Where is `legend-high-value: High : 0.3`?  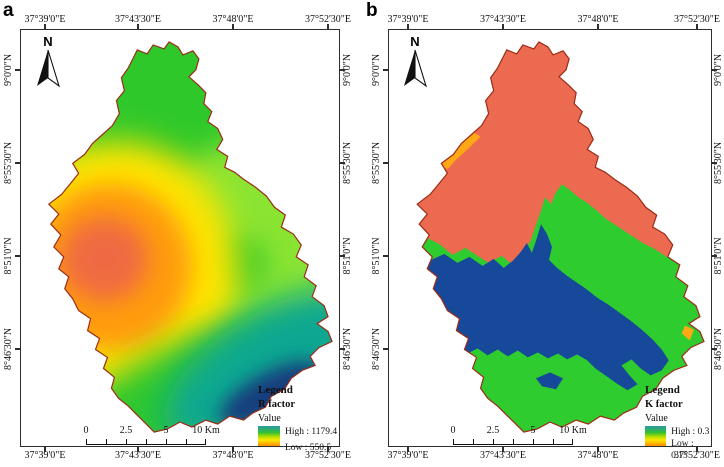
legend-high-value: High : 0.3 is located at coordinates (690, 432).